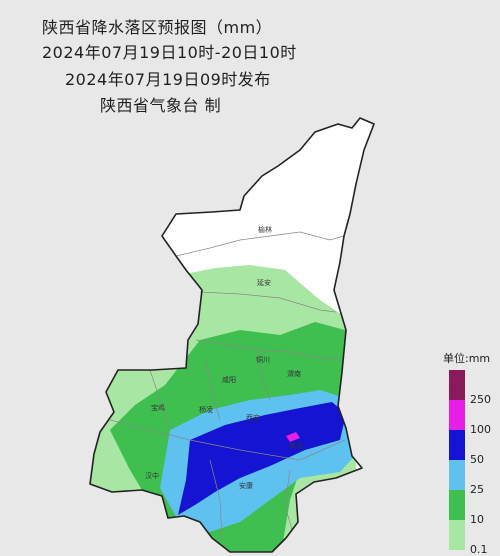 The width and height of the screenshot is (500, 556). I want to click on city-label-xianyang: 咸阳, so click(229, 379).